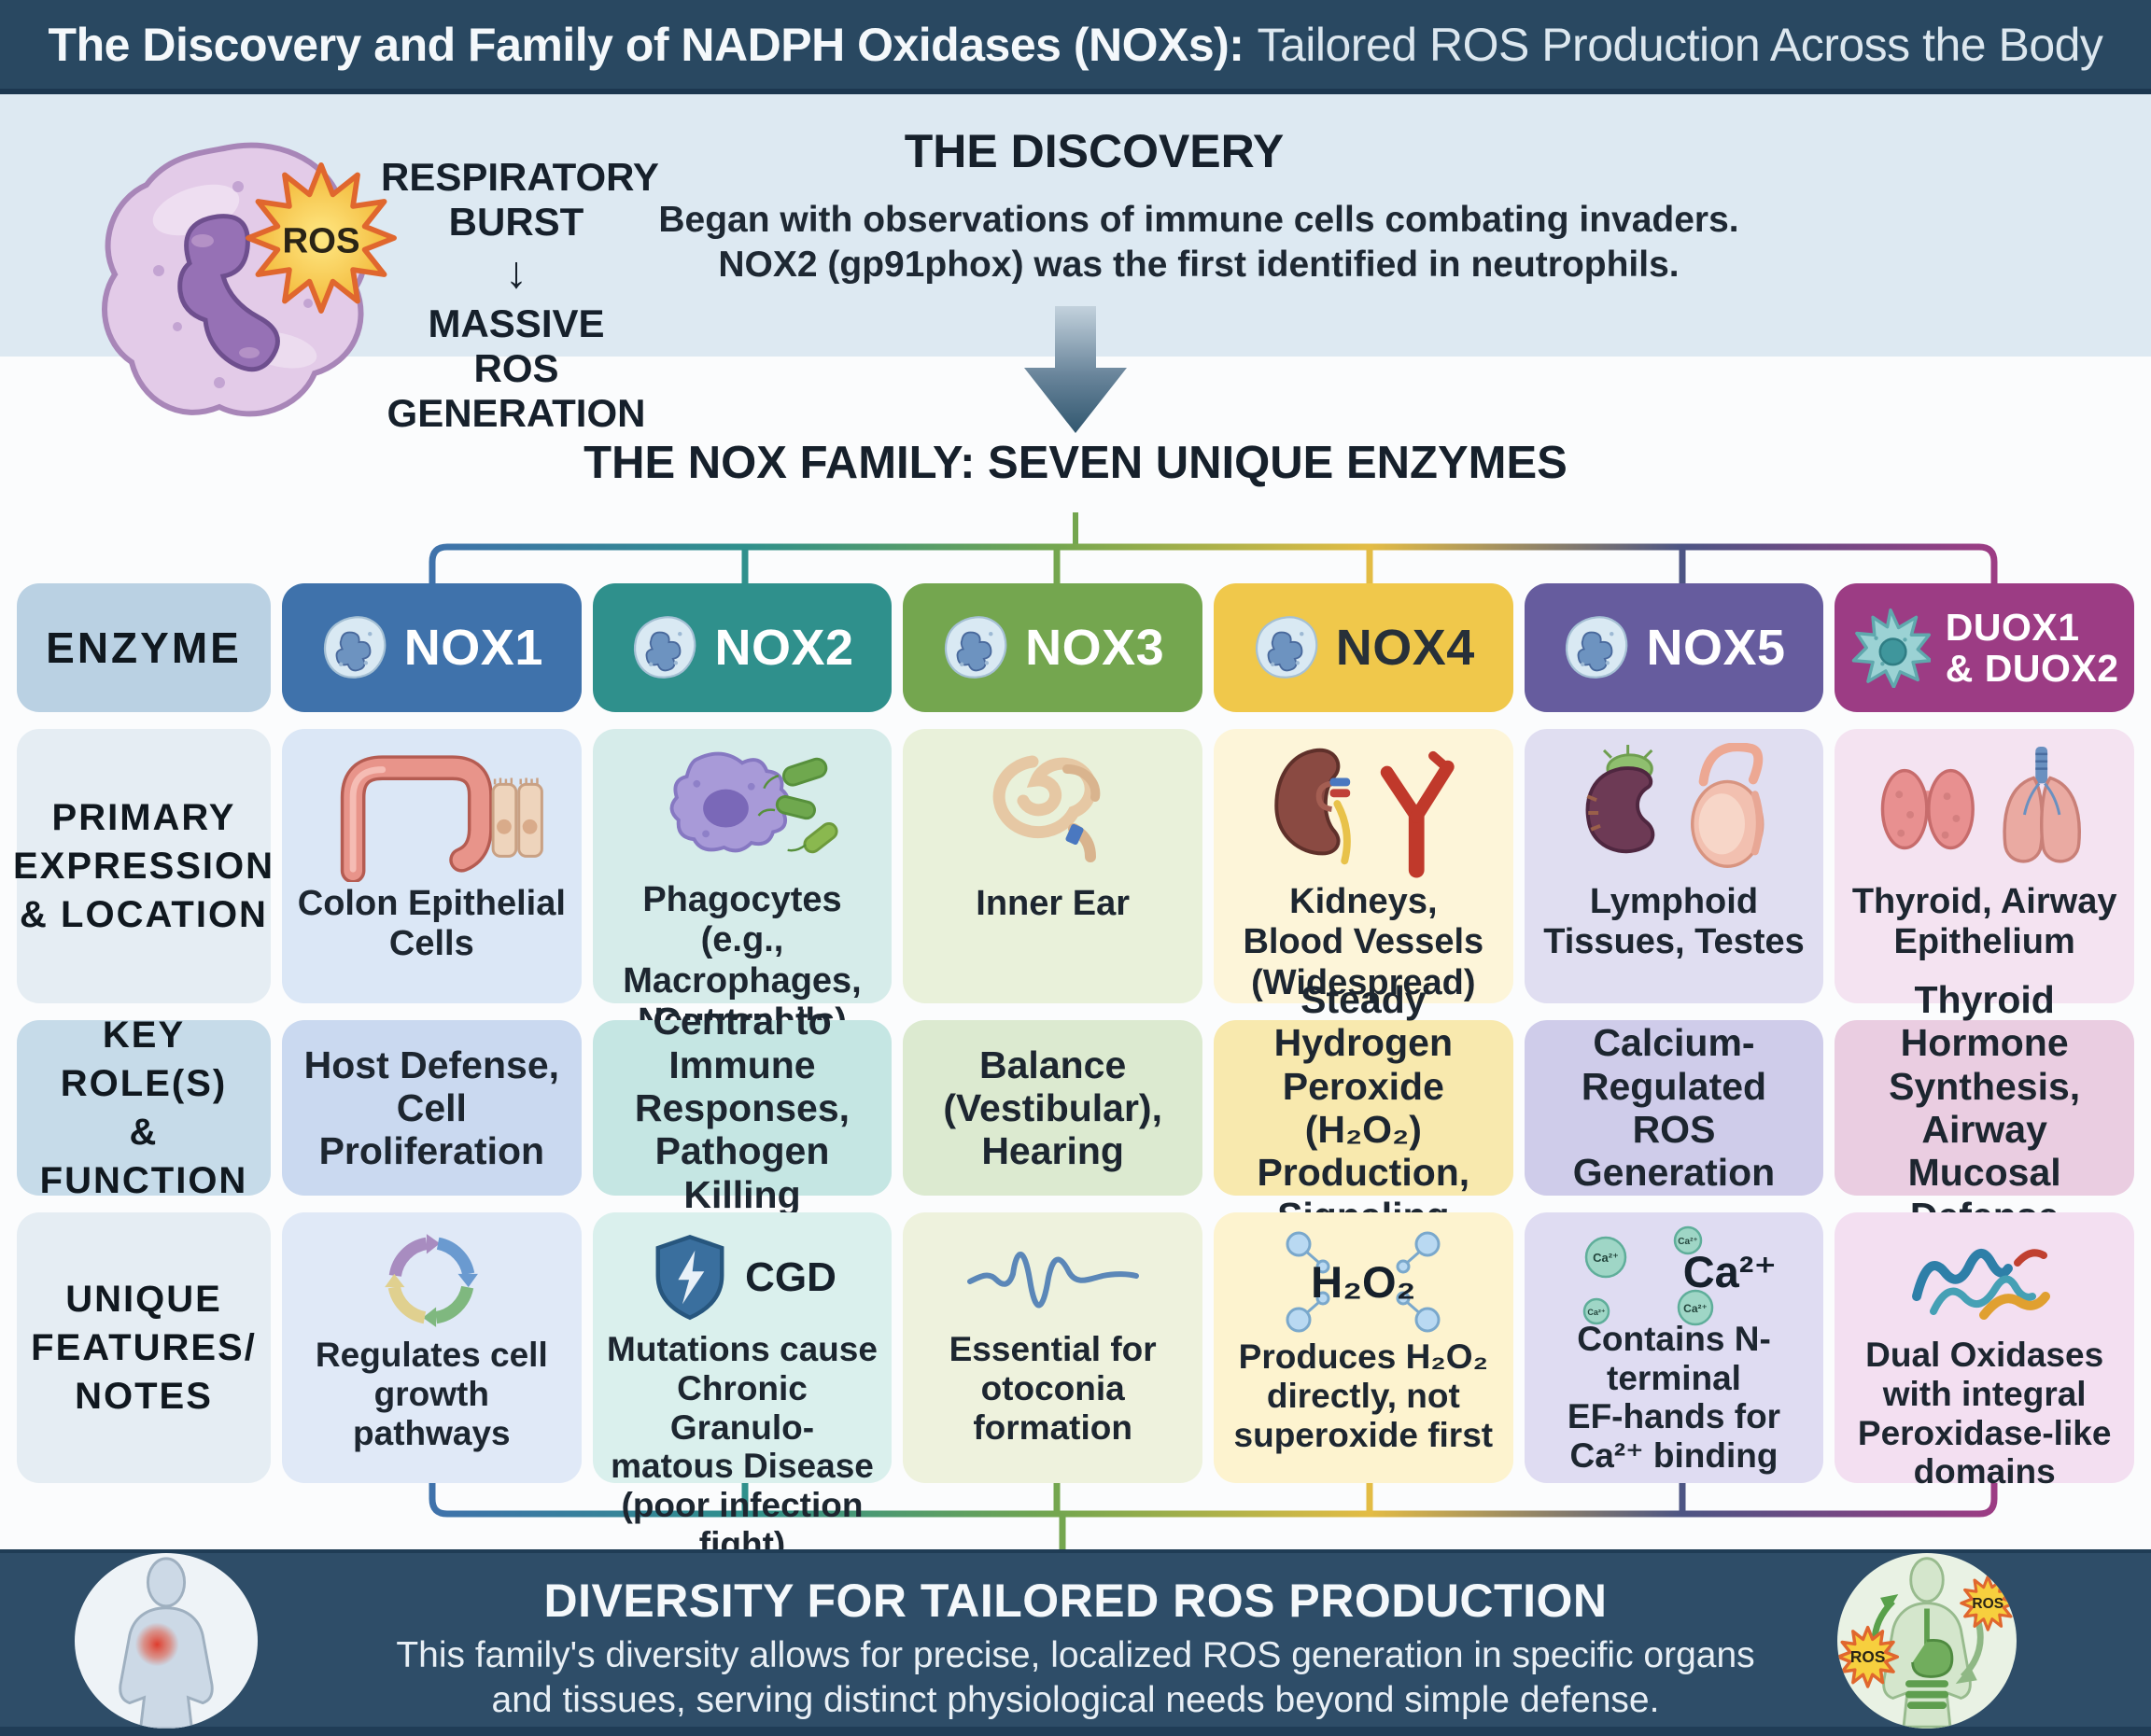 The height and width of the screenshot is (1736, 2151). Describe the element at coordinates (432, 1280) in the screenshot. I see `cycle-arrows-icon` at that location.